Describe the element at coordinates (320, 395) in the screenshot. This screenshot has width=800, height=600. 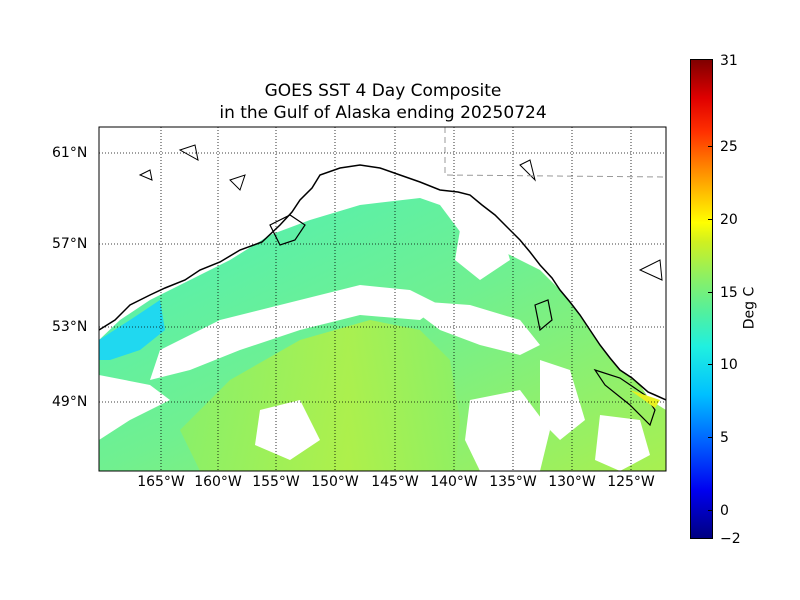
I see `sst-warm-region` at that location.